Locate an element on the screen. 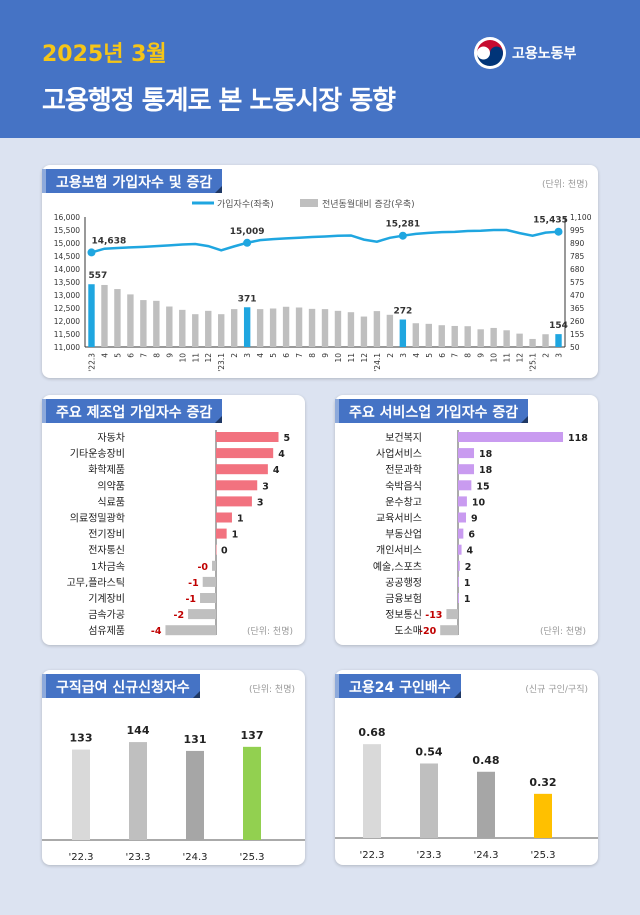 This screenshot has height=915, width=640. x-tick-label: 4 is located at coordinates (260, 355).